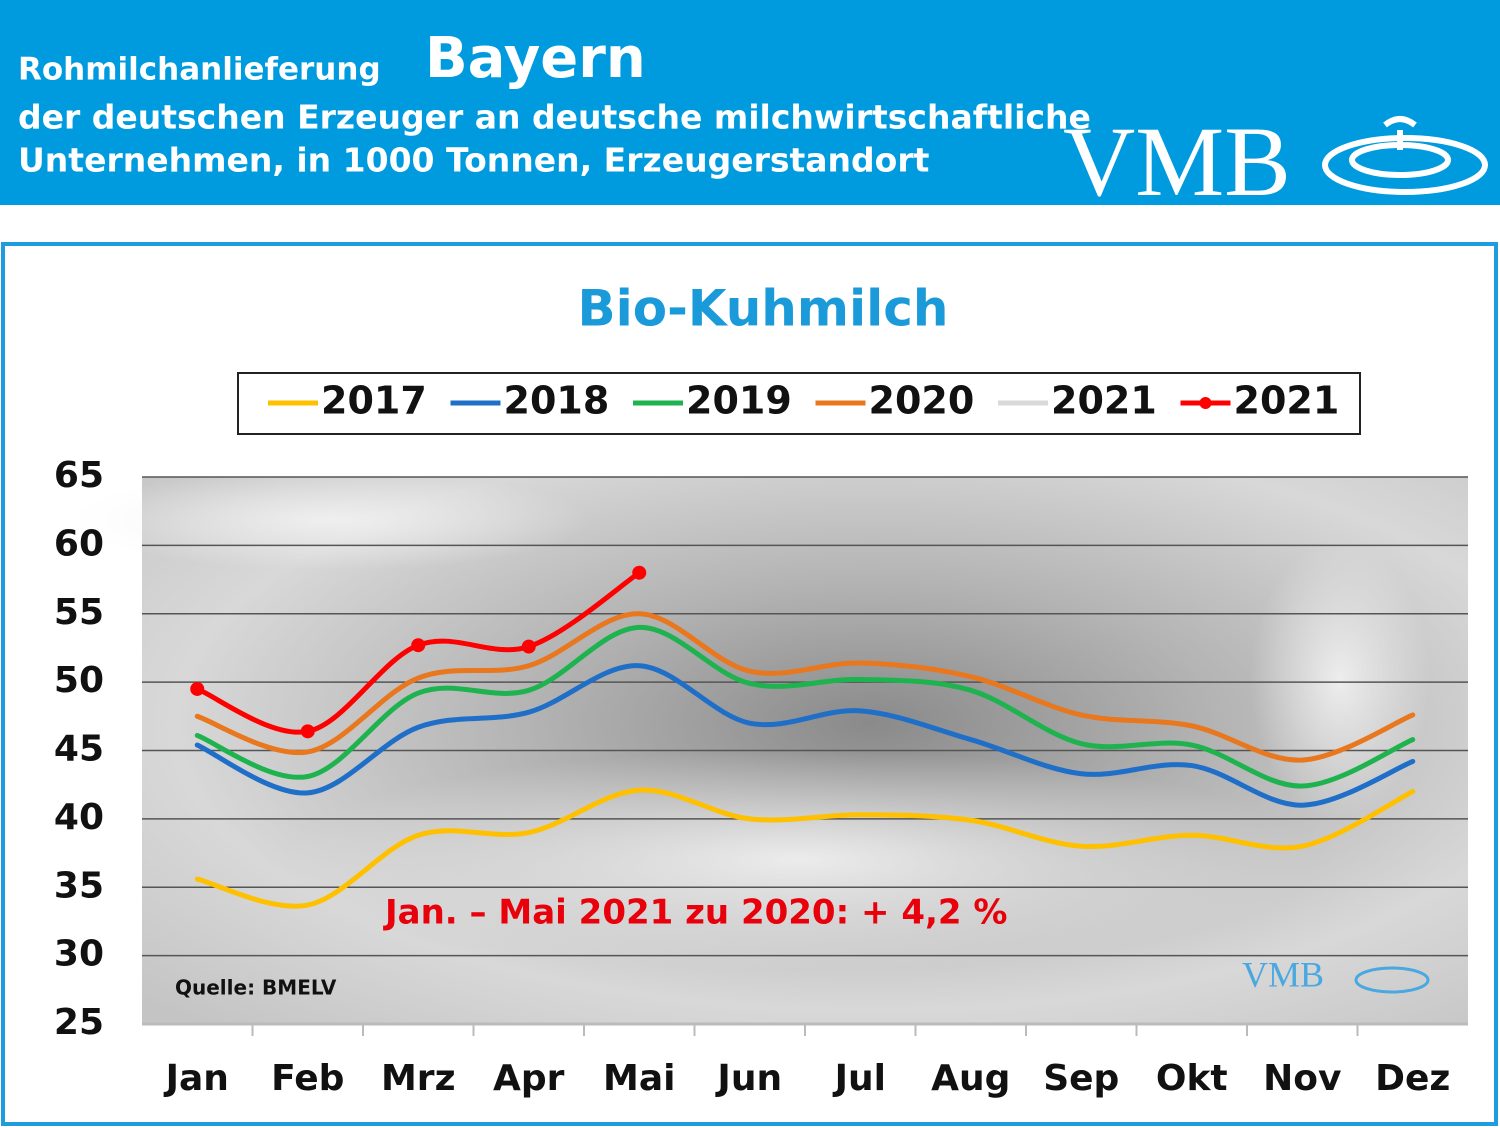 This screenshot has height=1128, width=1500. What do you see at coordinates (79, 543) in the screenshot?
I see `y-tick-label: 60` at bounding box center [79, 543].